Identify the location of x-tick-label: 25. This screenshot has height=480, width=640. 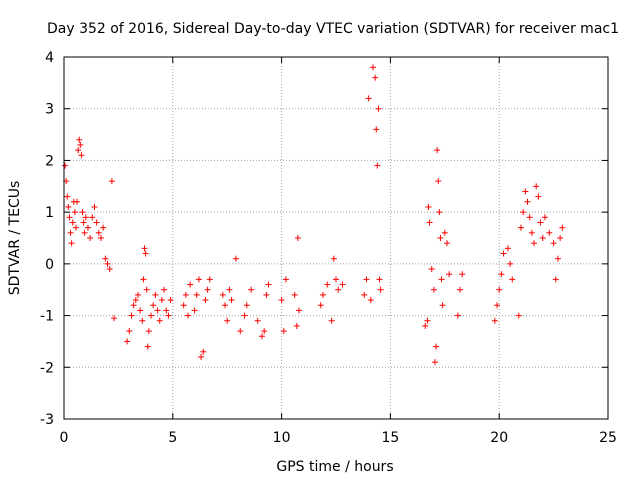
(608, 438).